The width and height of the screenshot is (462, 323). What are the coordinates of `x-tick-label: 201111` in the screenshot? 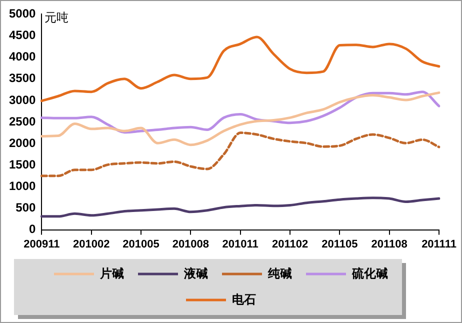 It's located at (439, 244).